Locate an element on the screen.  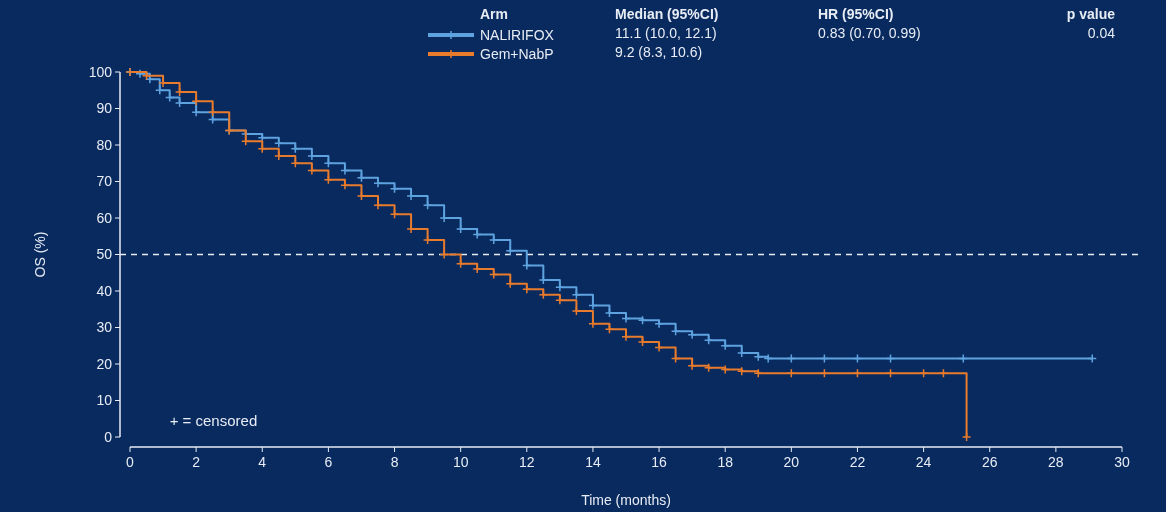
y-tick-label: 100 is located at coordinates (100, 71).